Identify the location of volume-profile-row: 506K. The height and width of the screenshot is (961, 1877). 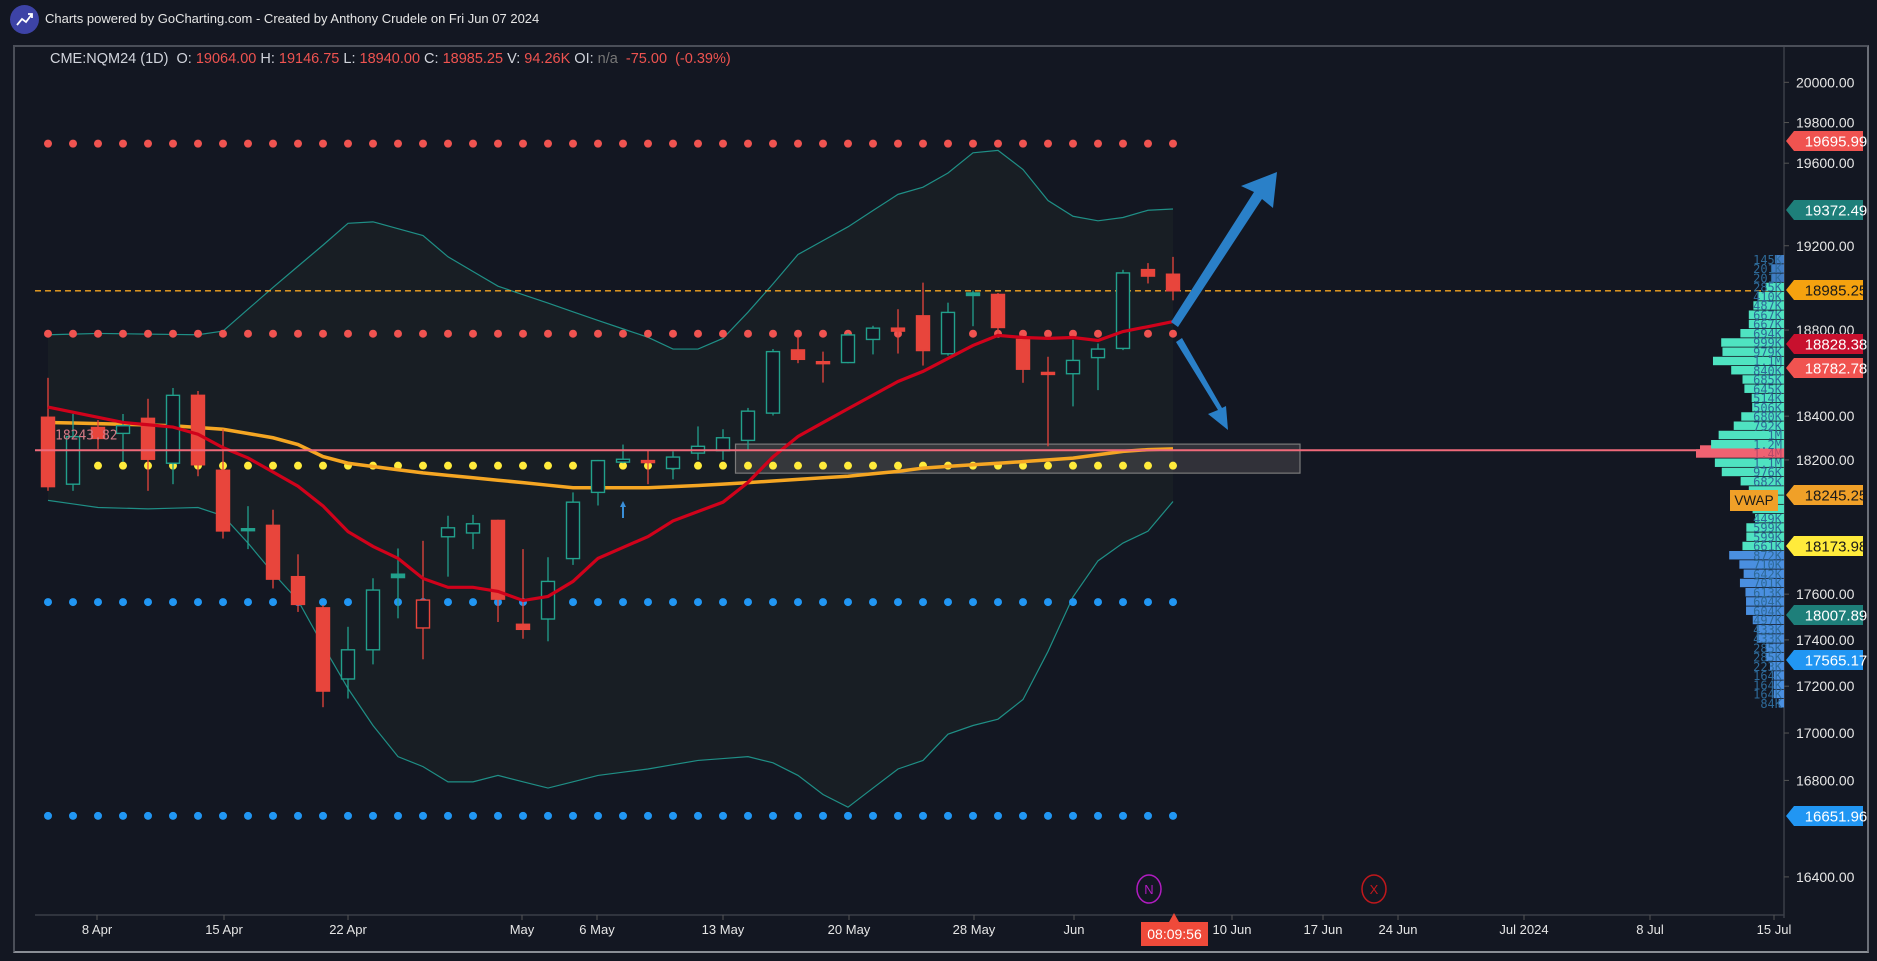
(1768, 408).